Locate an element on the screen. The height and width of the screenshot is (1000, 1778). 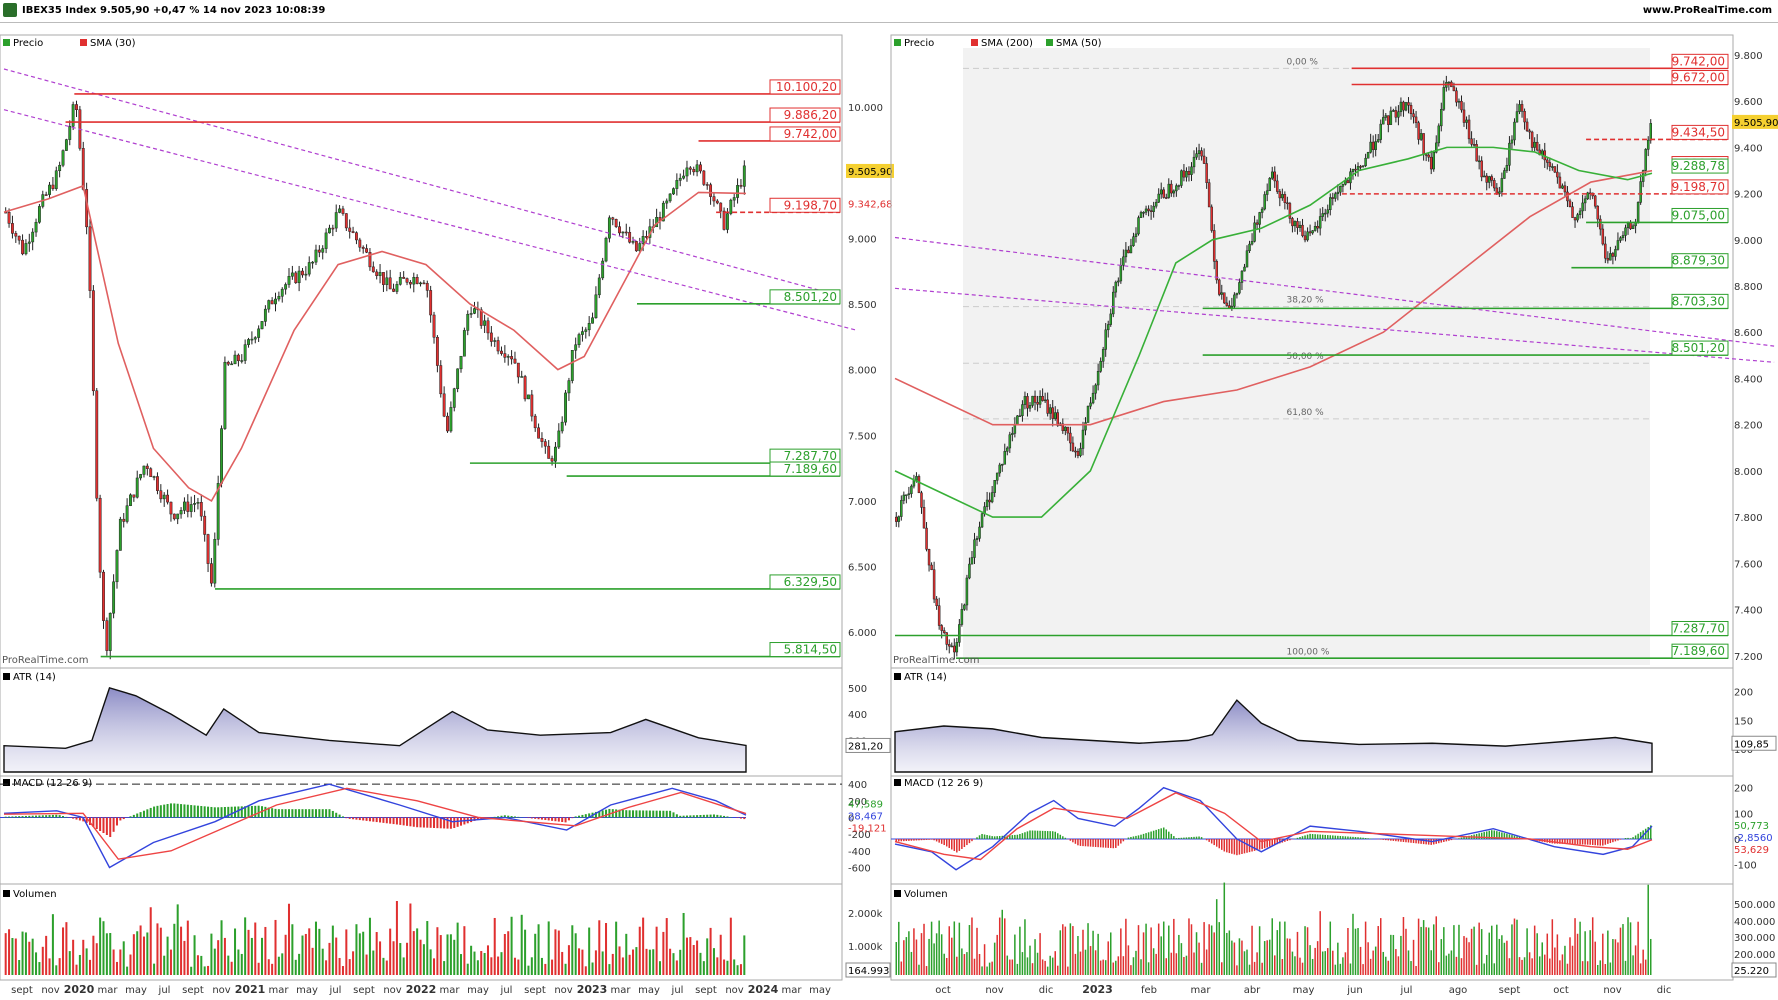
macd-tick: -200 is located at coordinates (859, 835).